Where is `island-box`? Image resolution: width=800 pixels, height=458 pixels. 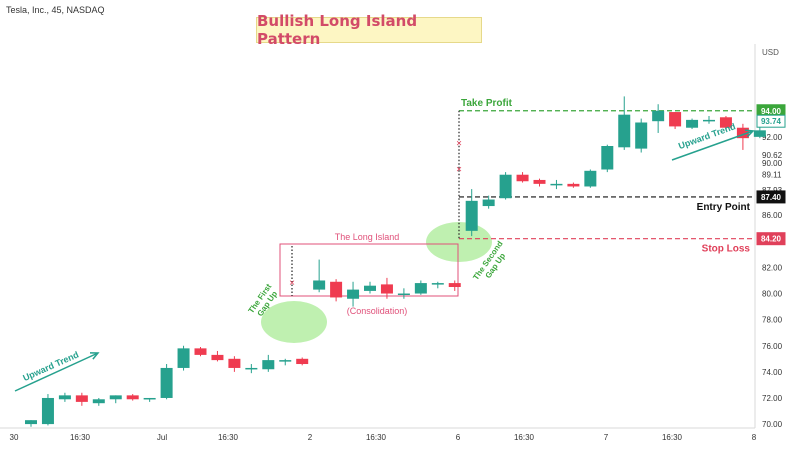
island-box is located at coordinates (369, 270).